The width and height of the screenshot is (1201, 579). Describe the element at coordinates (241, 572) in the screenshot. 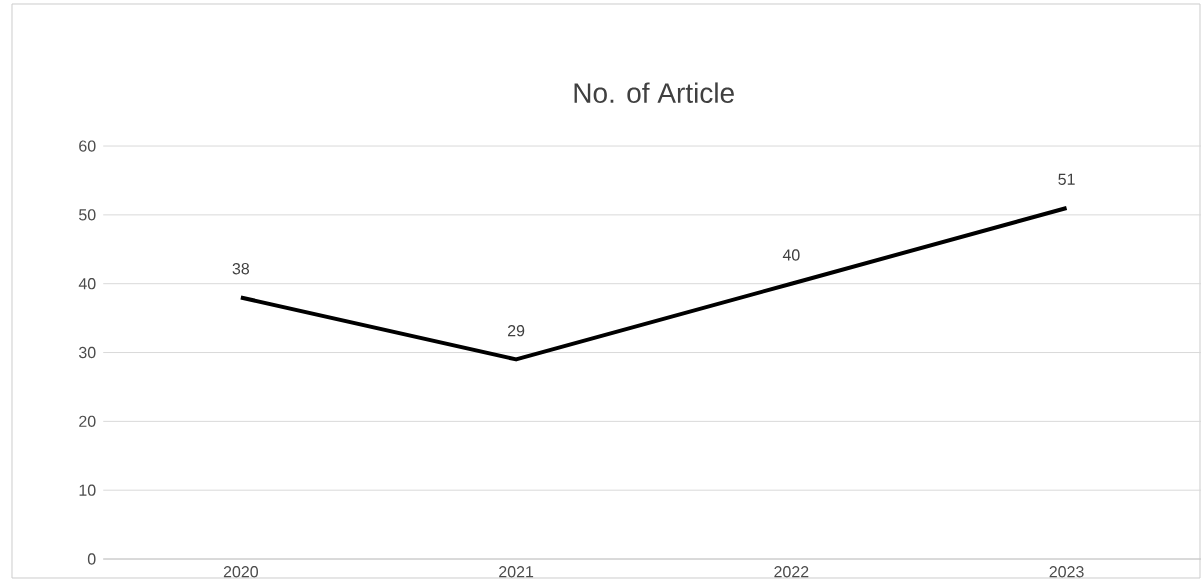

I see `x-tick-label: 2020` at that location.